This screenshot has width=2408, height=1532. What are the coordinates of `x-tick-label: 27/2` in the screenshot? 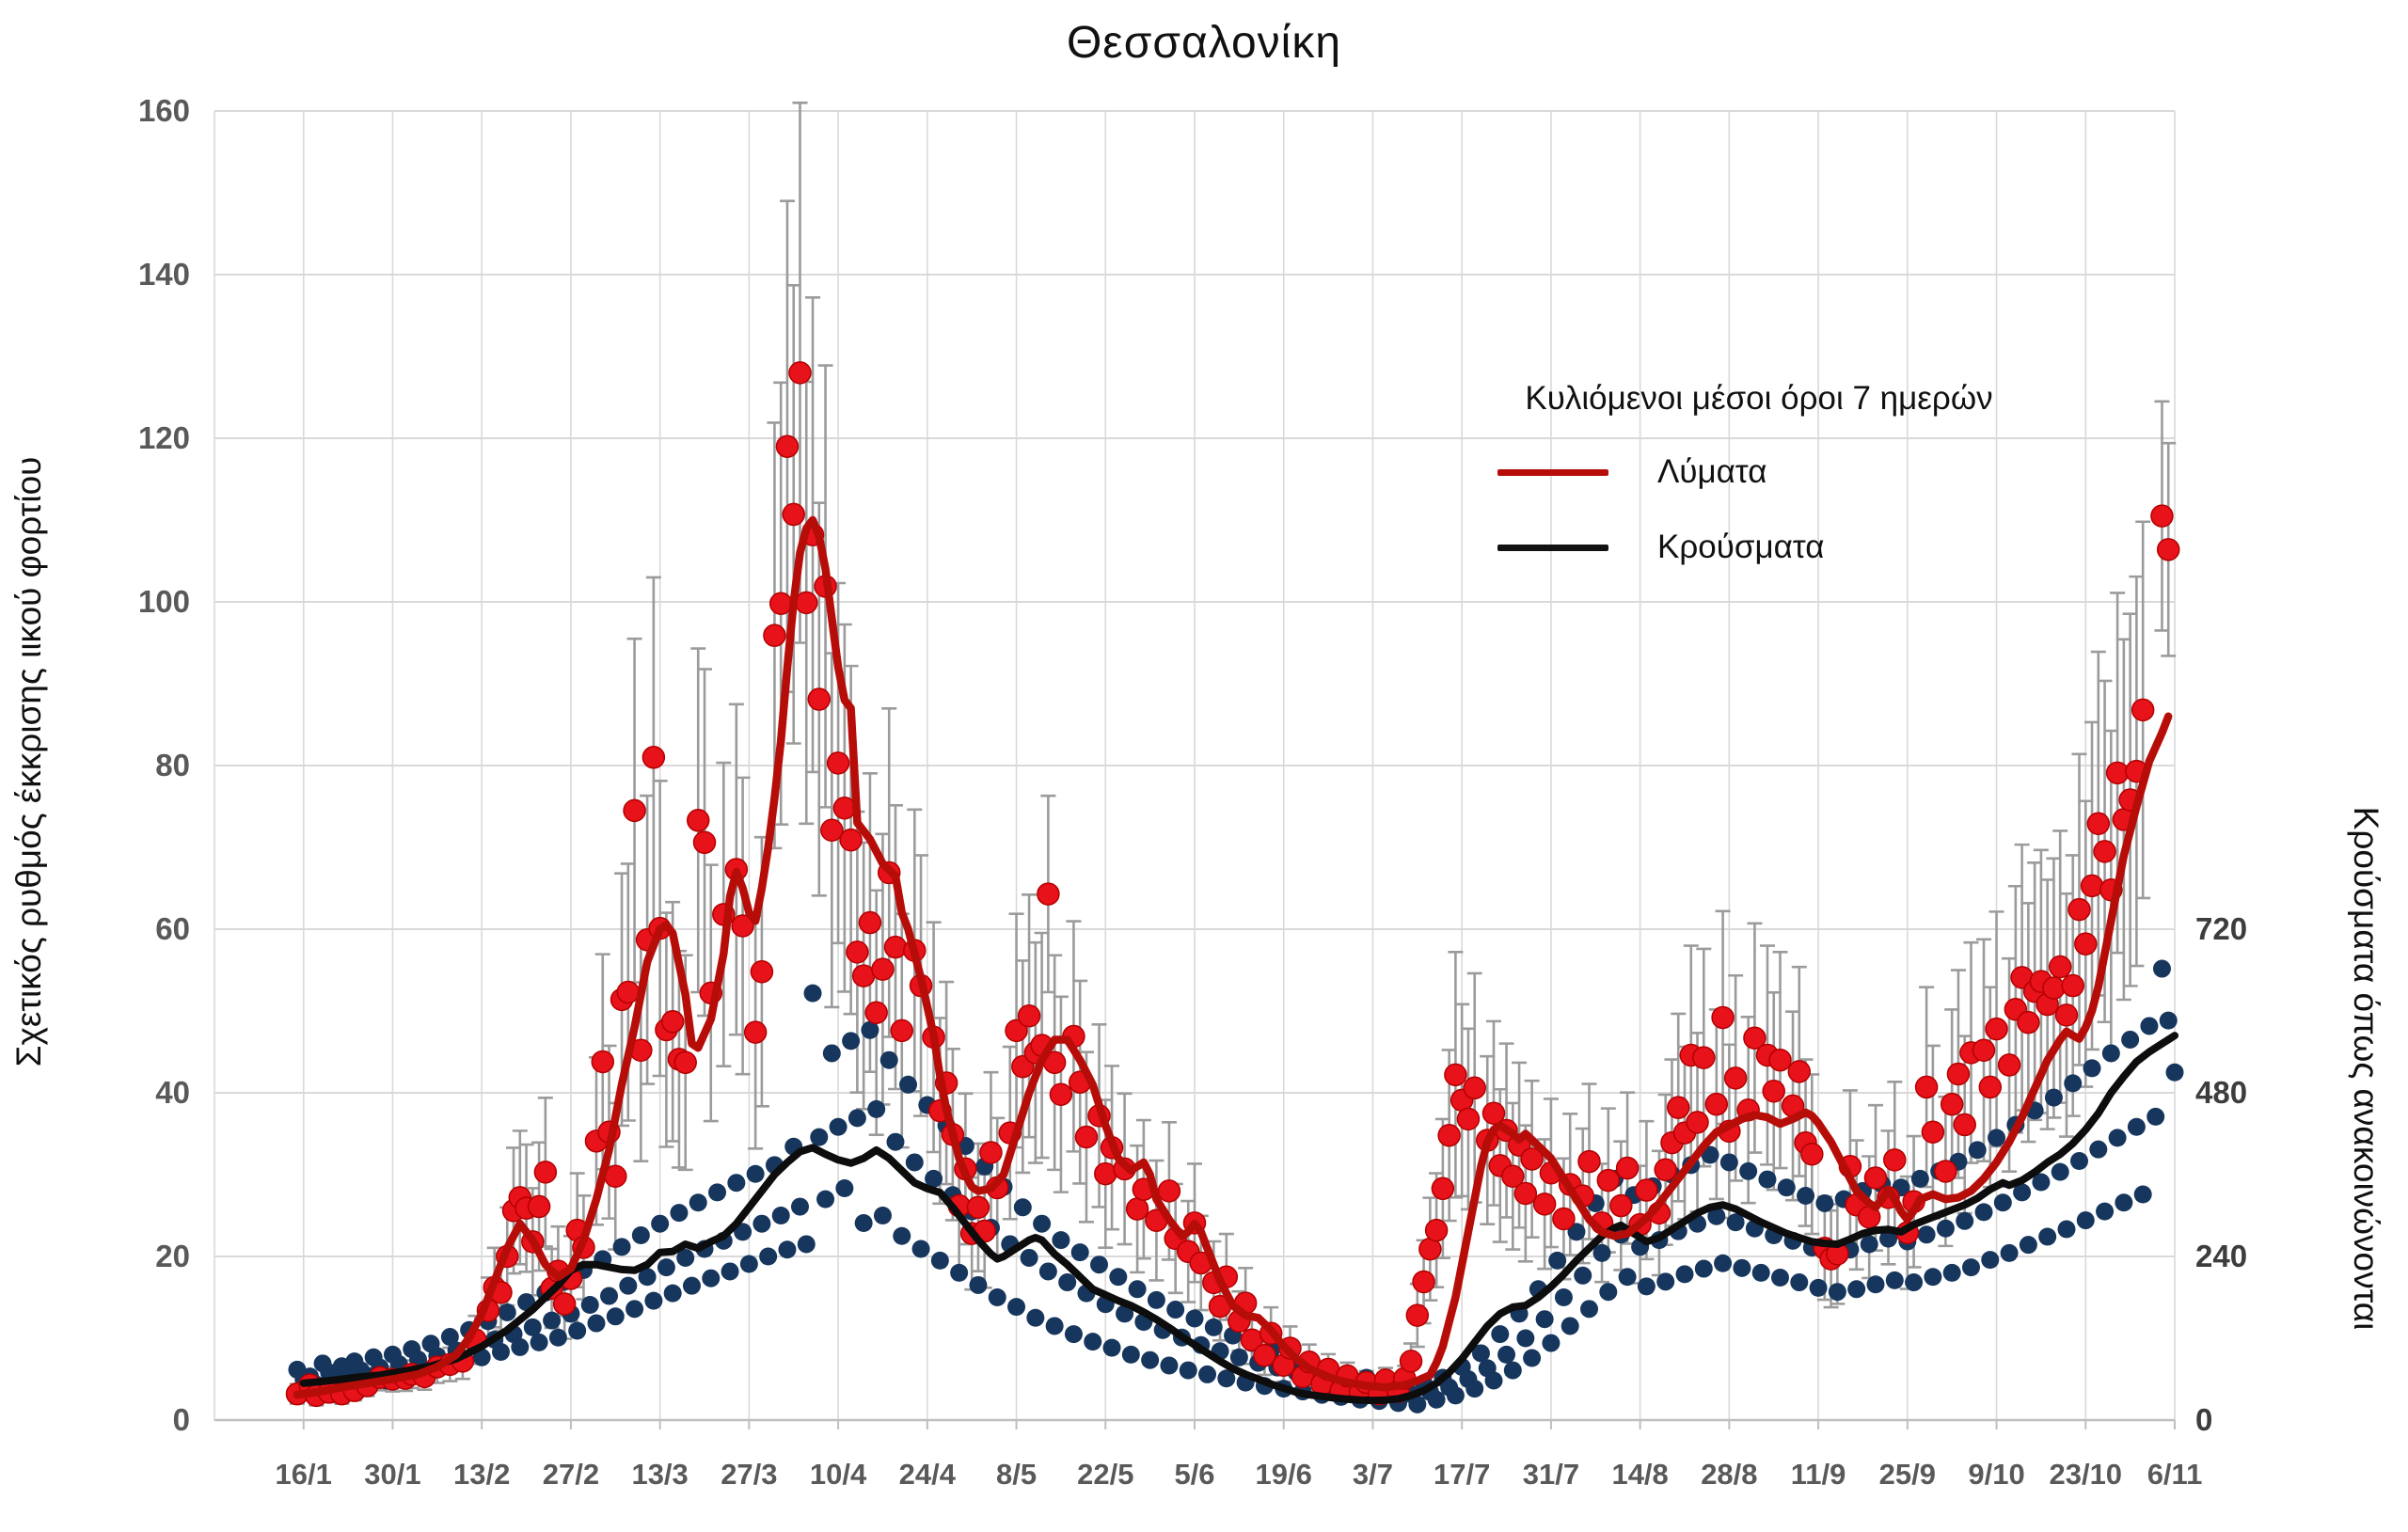 It's located at (571, 1475).